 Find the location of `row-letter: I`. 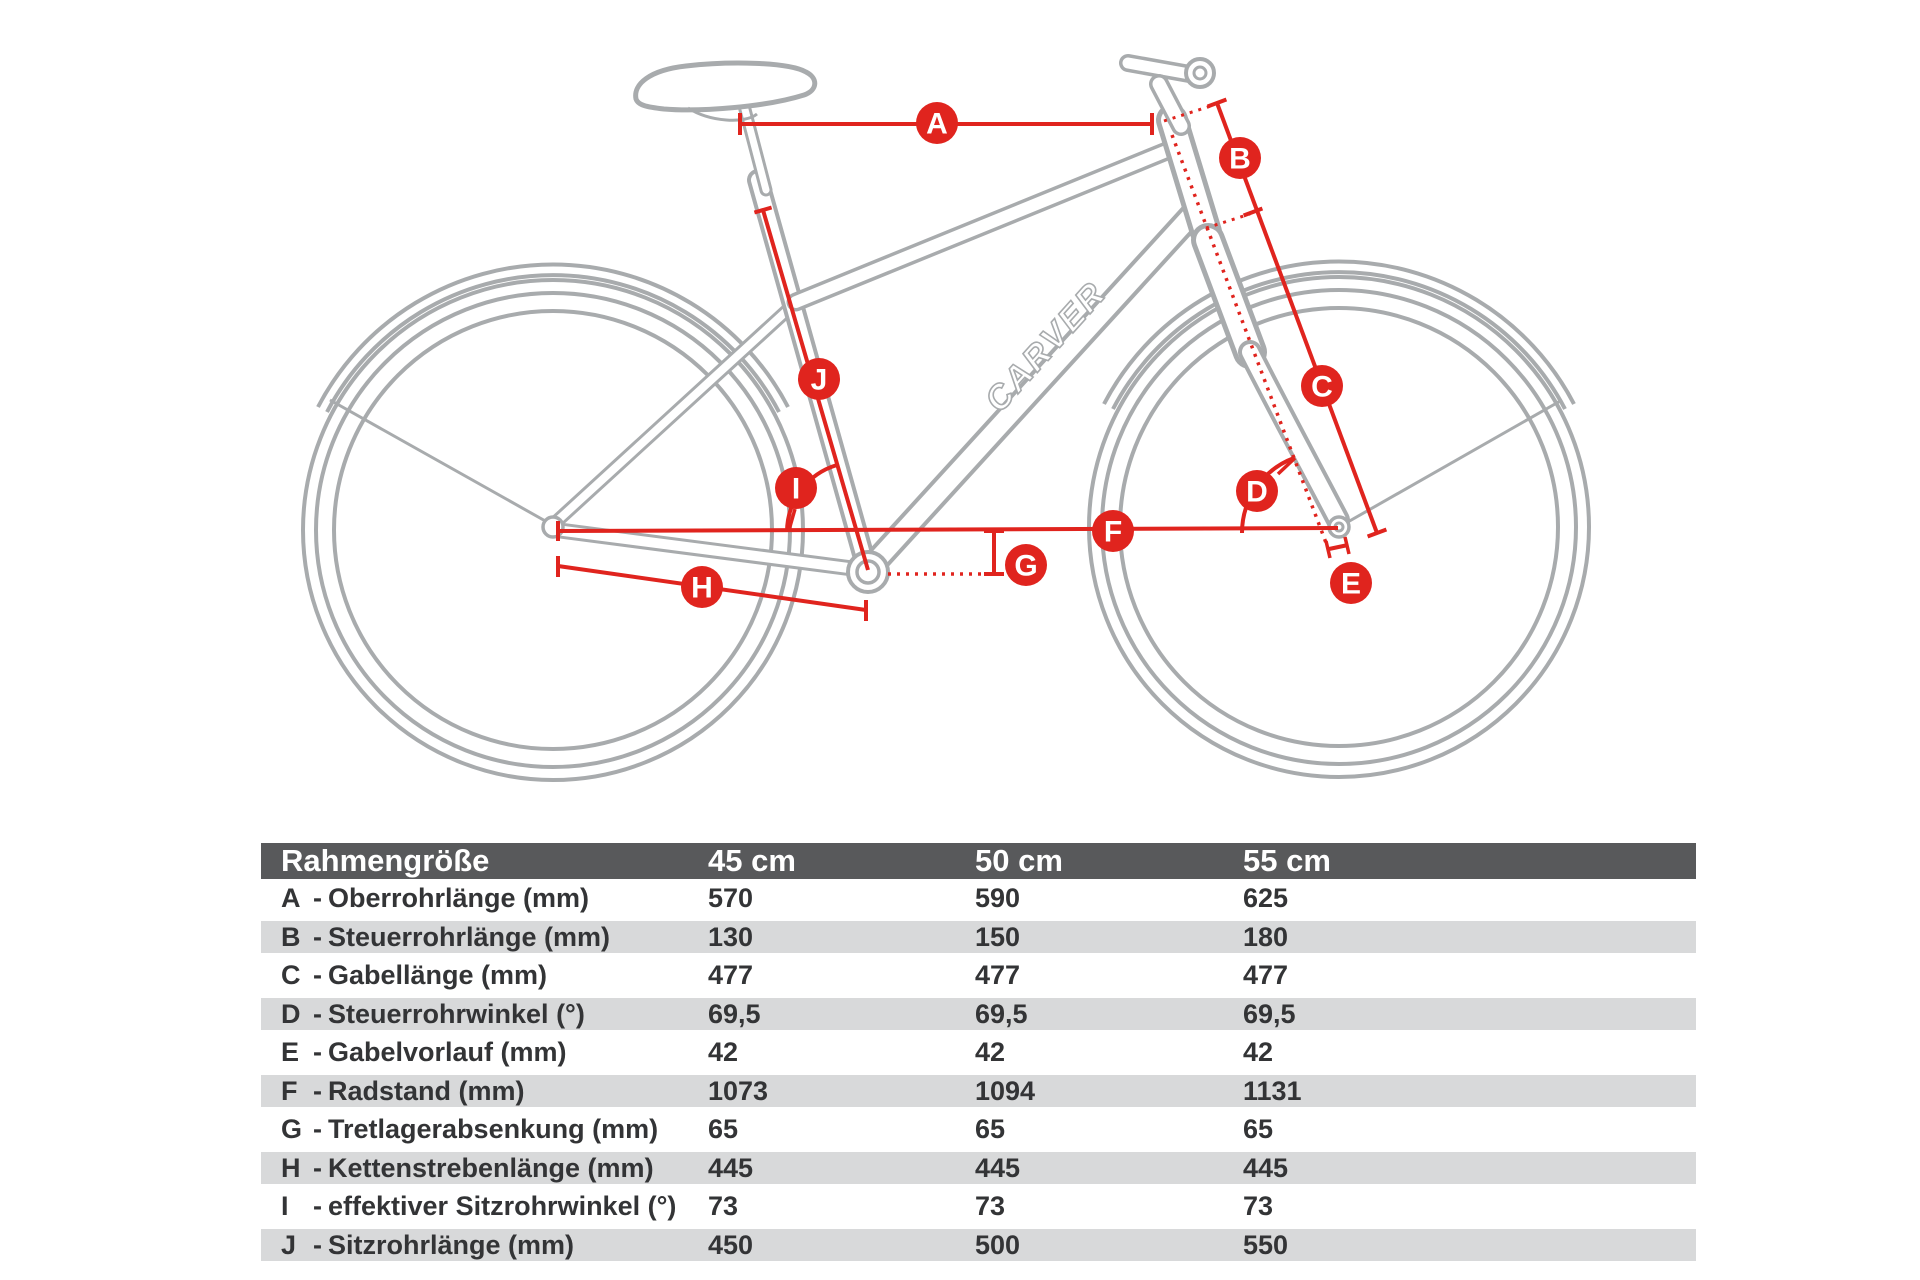

row-letter: I is located at coordinates (285, 1206).